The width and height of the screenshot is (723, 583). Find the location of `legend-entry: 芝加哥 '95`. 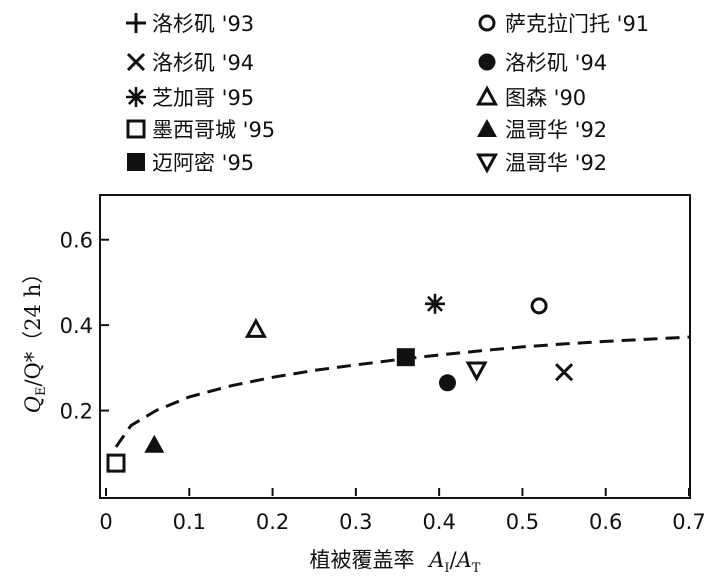

legend-entry: 芝加哥 '95 is located at coordinates (190, 98).